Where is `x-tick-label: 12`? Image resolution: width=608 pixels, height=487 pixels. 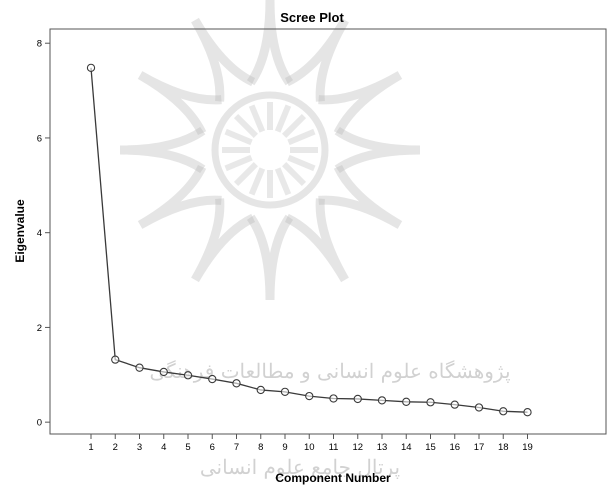
x-tick-label: 12 is located at coordinates (357, 447).